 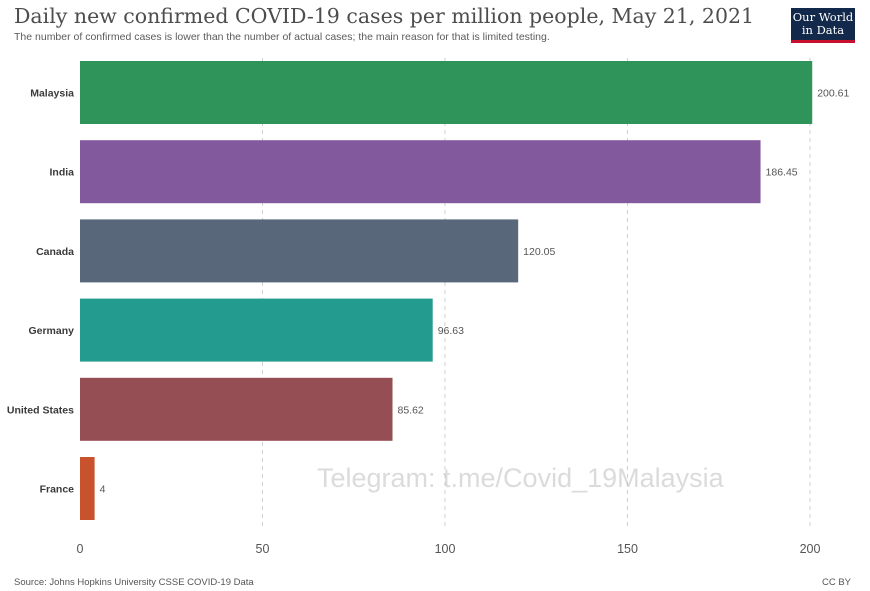 What do you see at coordinates (299, 251) in the screenshot?
I see `bar-canada` at bounding box center [299, 251].